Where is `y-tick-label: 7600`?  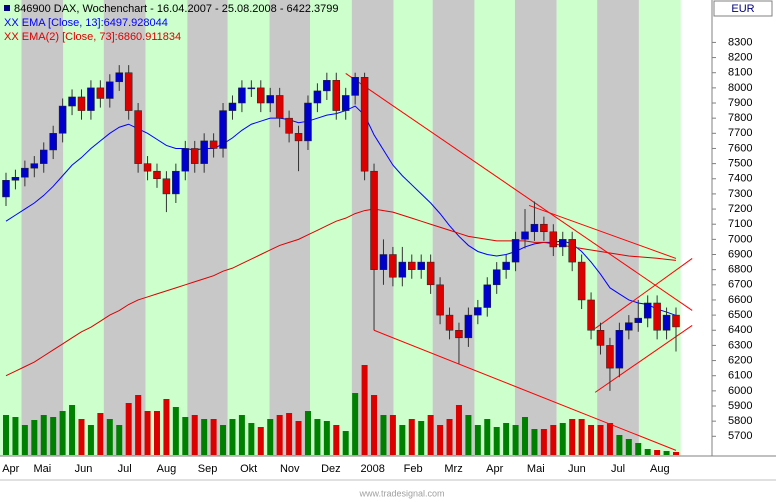 y-tick-label: 7600 is located at coordinates (740, 148).